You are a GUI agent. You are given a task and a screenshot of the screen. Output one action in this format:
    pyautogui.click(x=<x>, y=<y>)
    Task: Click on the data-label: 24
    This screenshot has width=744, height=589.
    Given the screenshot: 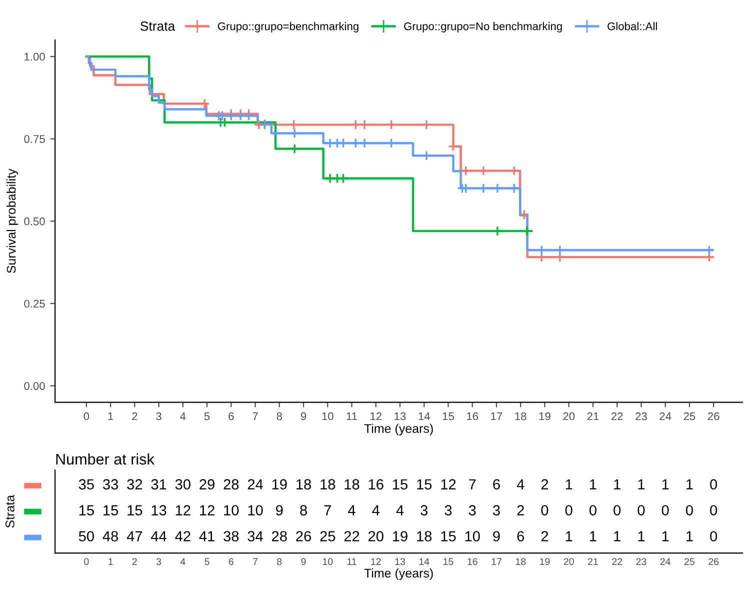 What is the action you would take?
    pyautogui.click(x=255, y=484)
    